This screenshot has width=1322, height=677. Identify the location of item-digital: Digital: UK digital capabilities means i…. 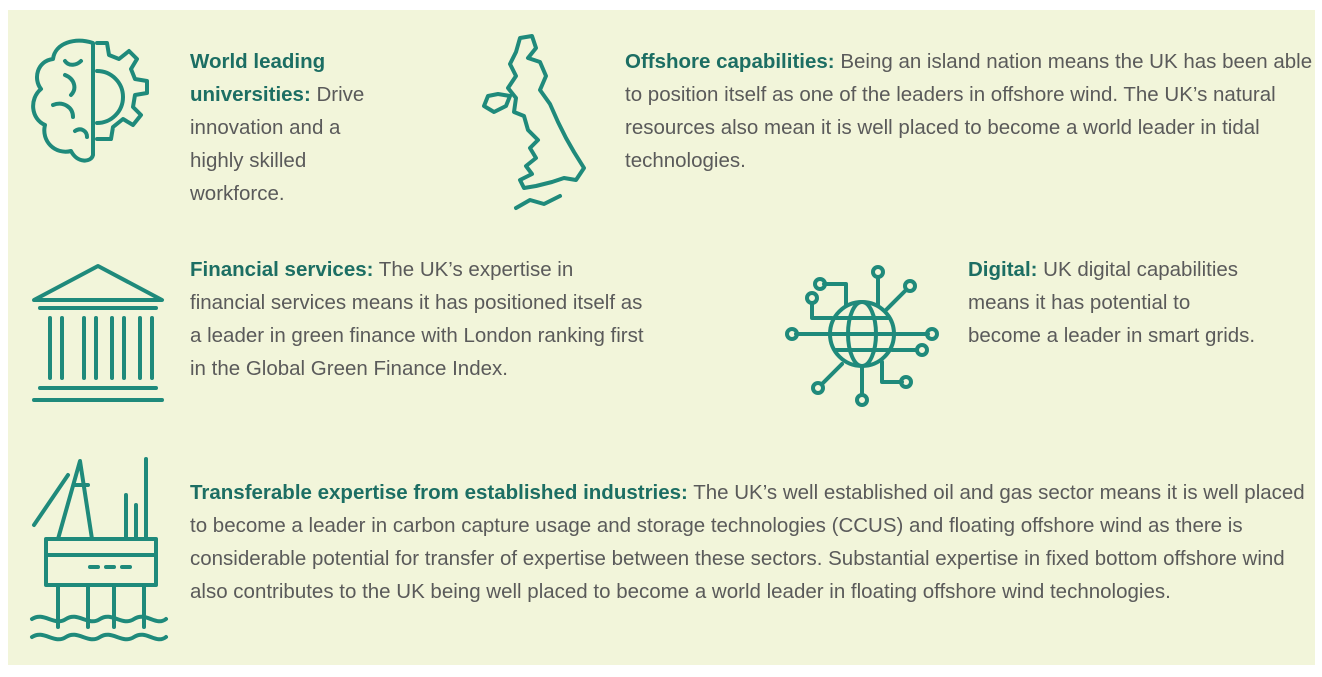
(1118, 302).